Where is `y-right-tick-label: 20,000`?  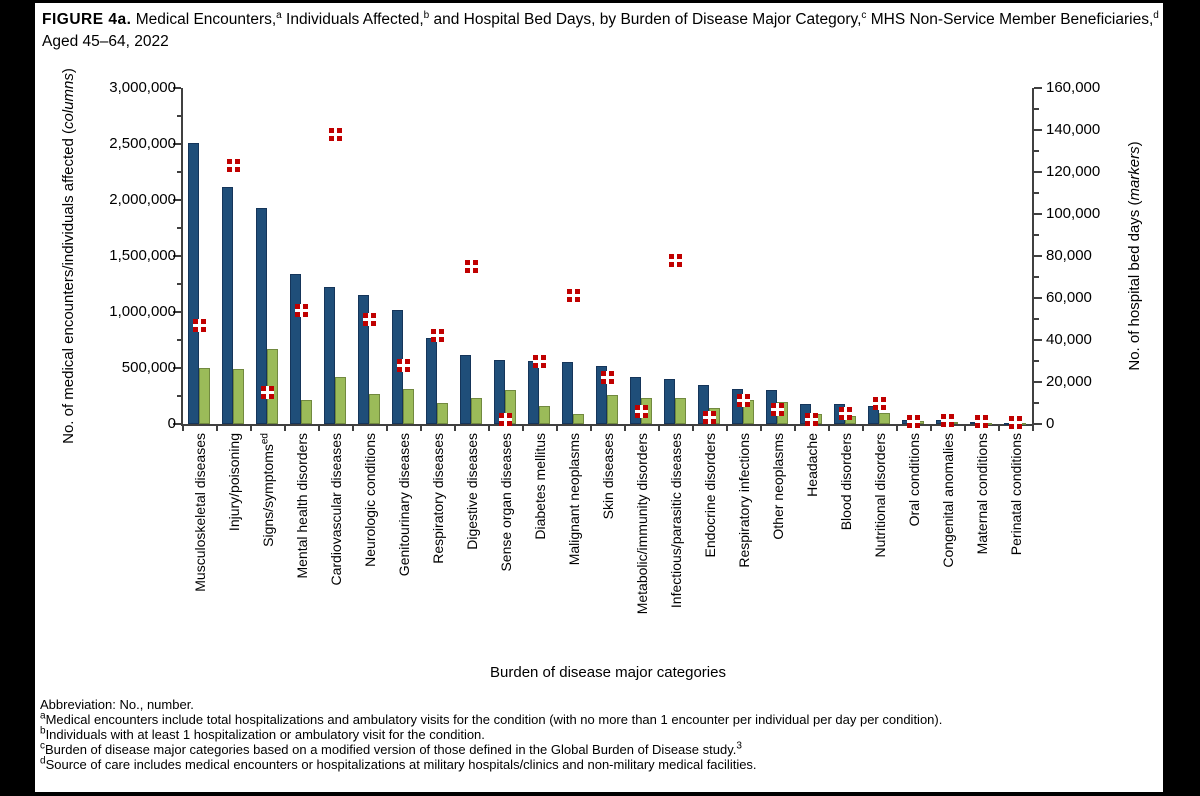
y-right-tick-label: 20,000 is located at coordinates (1069, 381).